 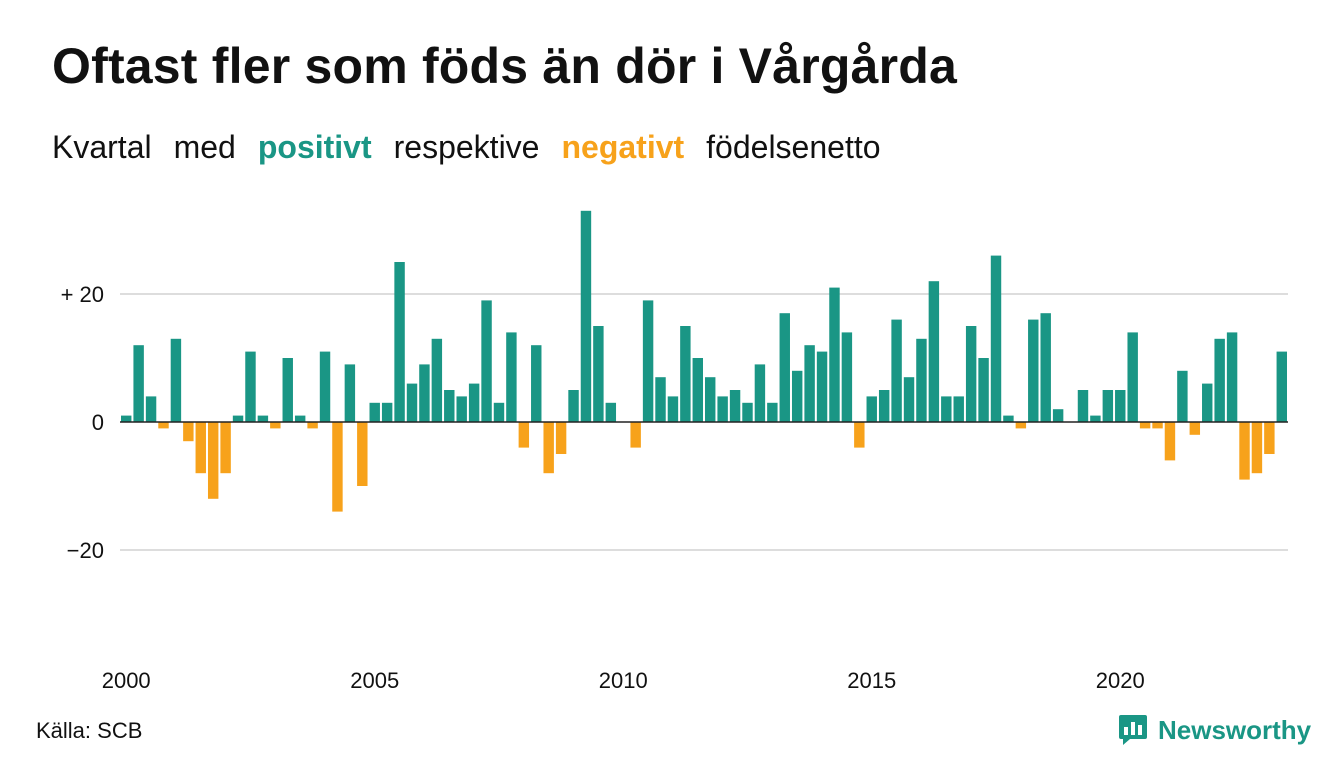 I want to click on x-tick-label: 2015, so click(x=871, y=680).